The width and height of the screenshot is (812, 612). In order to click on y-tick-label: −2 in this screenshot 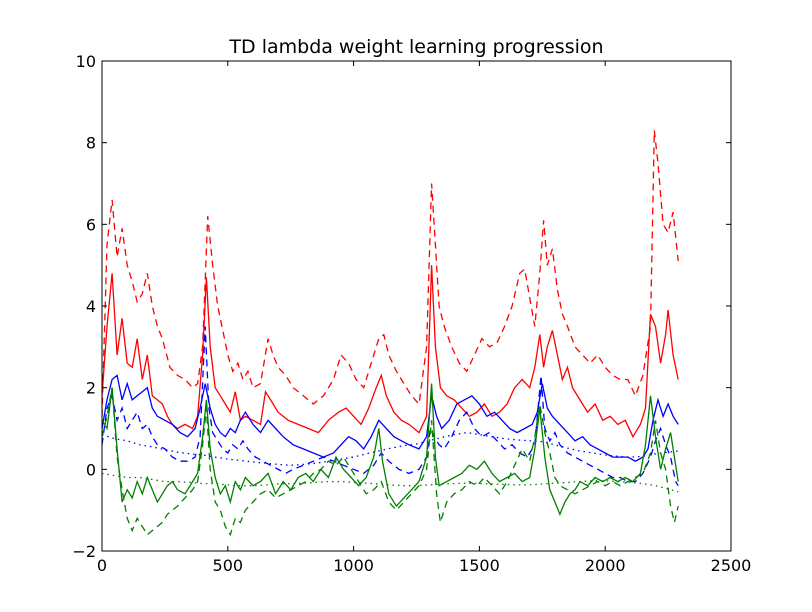, I will do `click(84, 551)`.